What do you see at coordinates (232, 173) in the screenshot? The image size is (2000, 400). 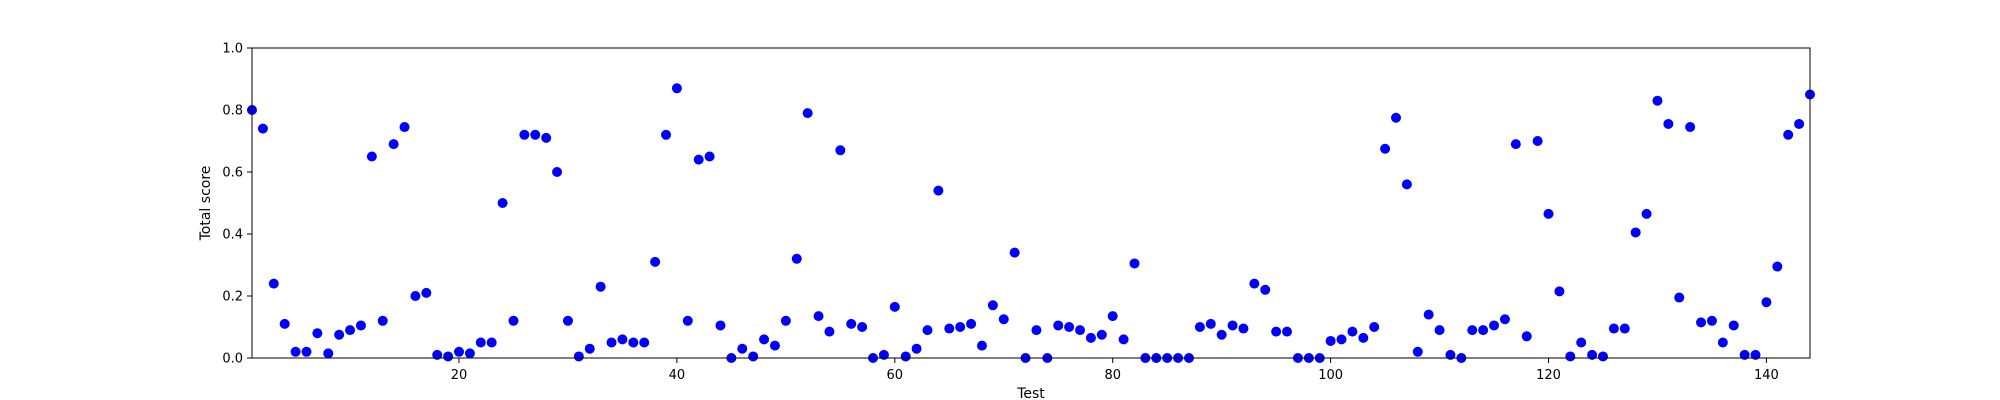 I see `y-tick-label: 0.6` at bounding box center [232, 173].